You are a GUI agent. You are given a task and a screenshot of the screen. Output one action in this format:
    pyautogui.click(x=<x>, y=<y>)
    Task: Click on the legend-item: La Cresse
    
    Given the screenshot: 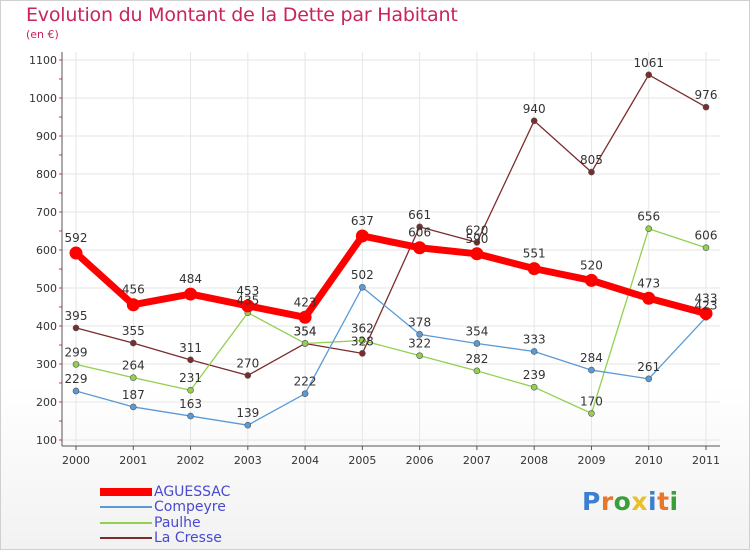 What is the action you would take?
    pyautogui.click(x=165, y=538)
    